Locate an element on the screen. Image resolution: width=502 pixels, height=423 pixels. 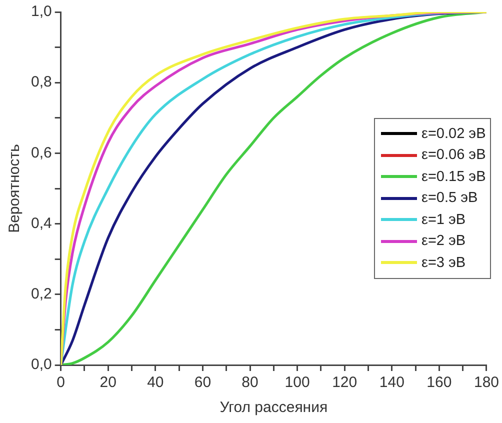
legend-label: ε=2 эВ is located at coordinates (443, 241).